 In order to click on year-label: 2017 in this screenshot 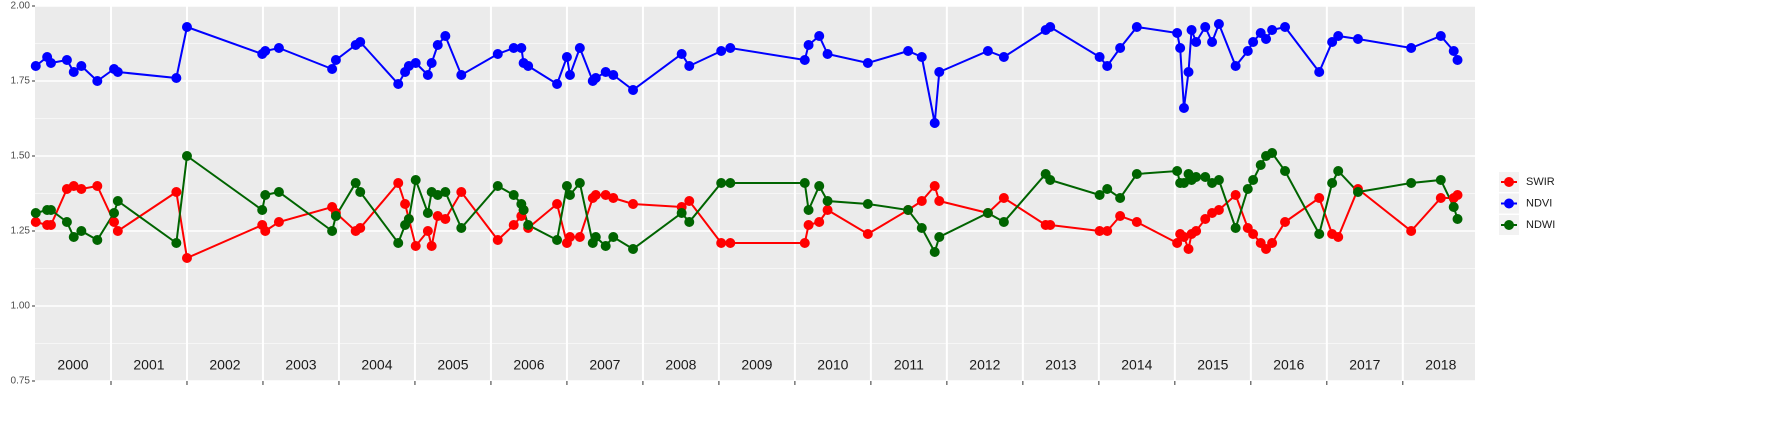, I will do `click(1364, 365)`.